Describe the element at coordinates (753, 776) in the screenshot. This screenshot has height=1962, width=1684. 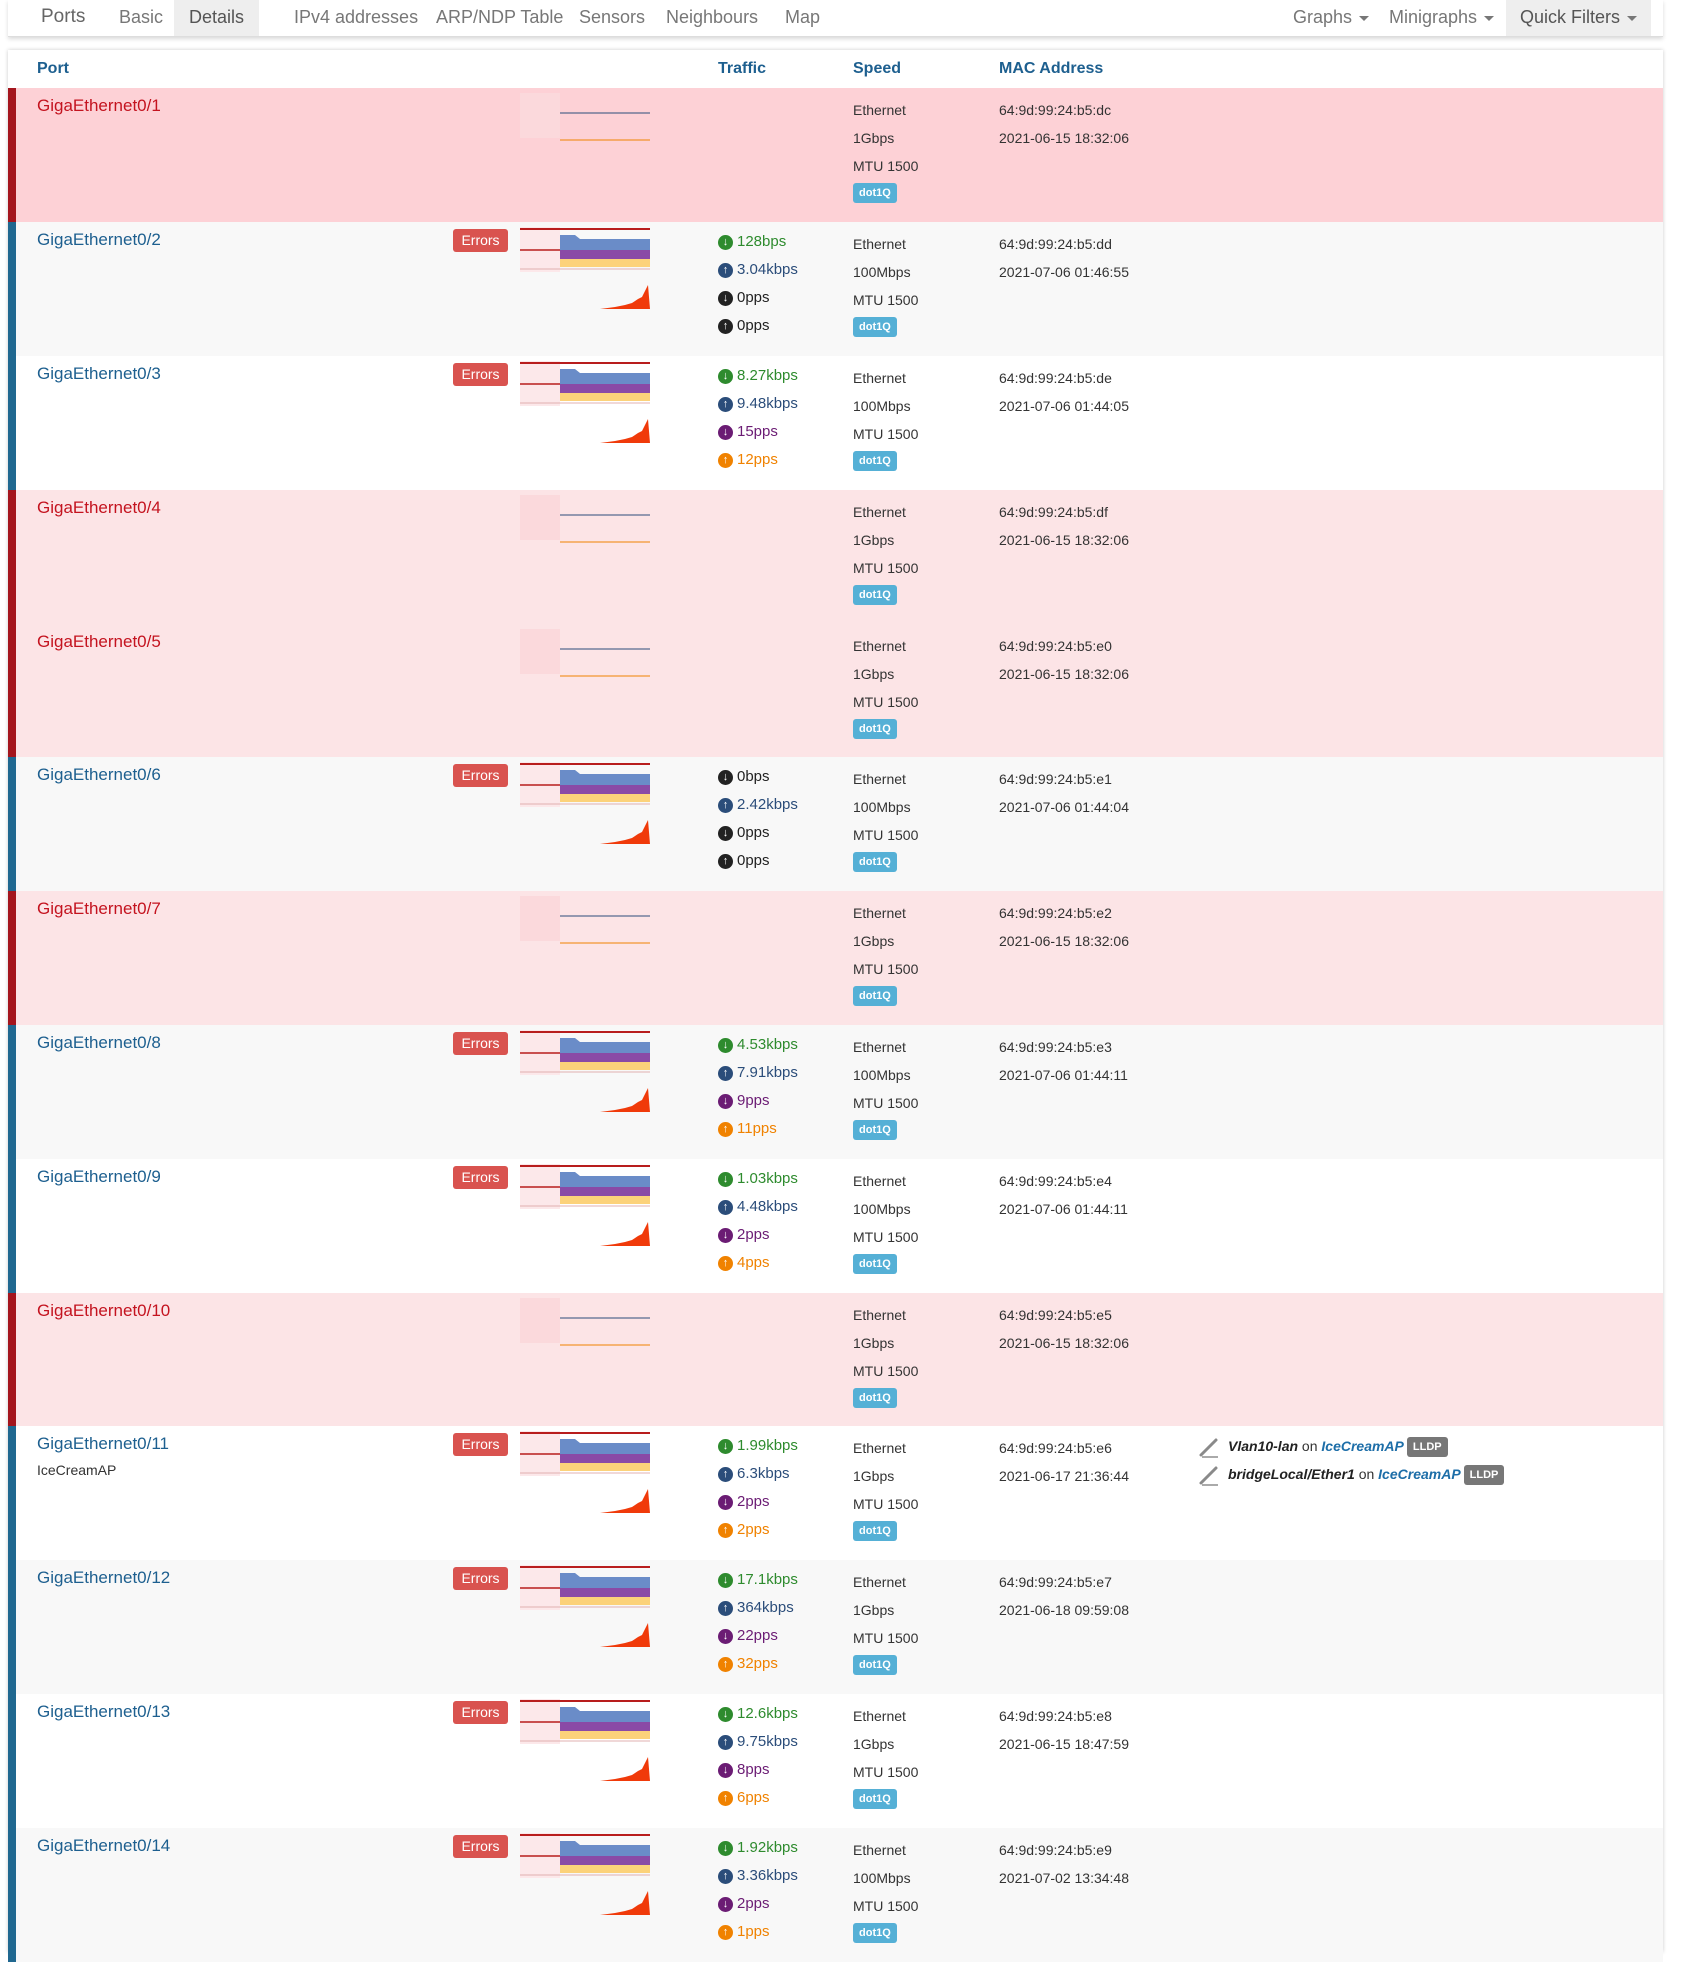
I see `traffic-value: 0bps` at that location.